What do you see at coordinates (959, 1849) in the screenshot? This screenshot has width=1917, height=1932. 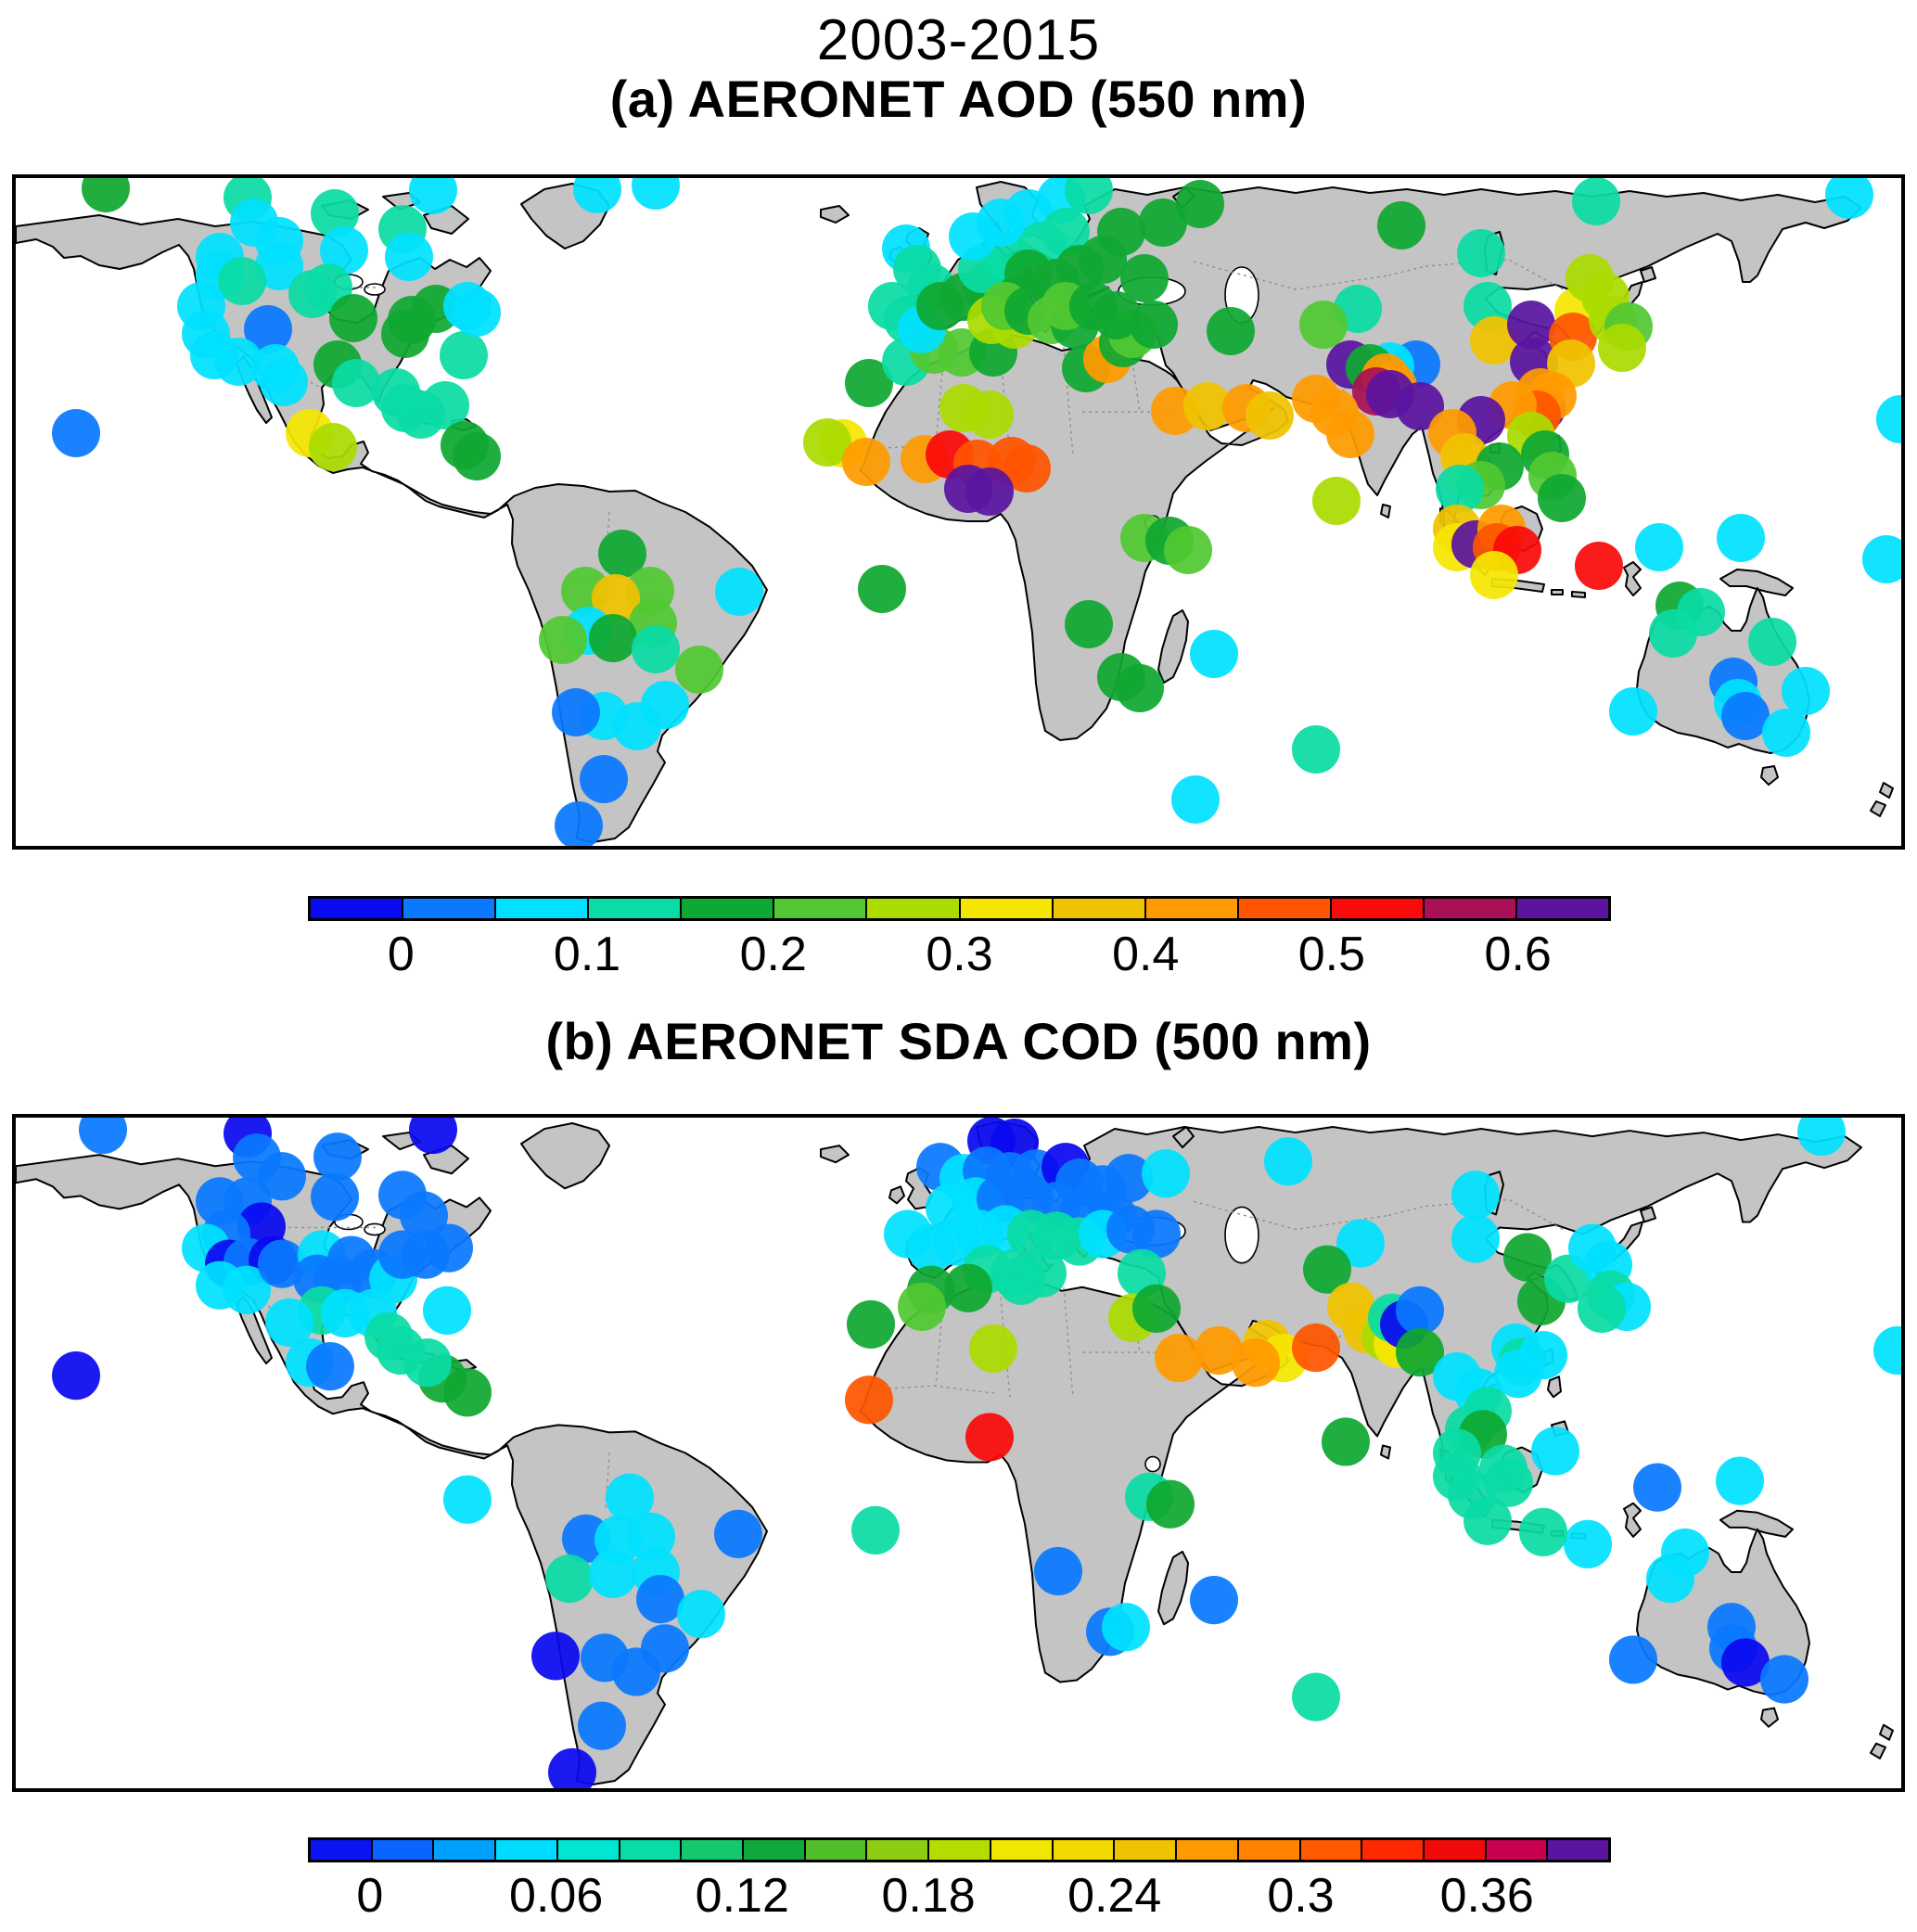 I see `colorbar-b-bar` at bounding box center [959, 1849].